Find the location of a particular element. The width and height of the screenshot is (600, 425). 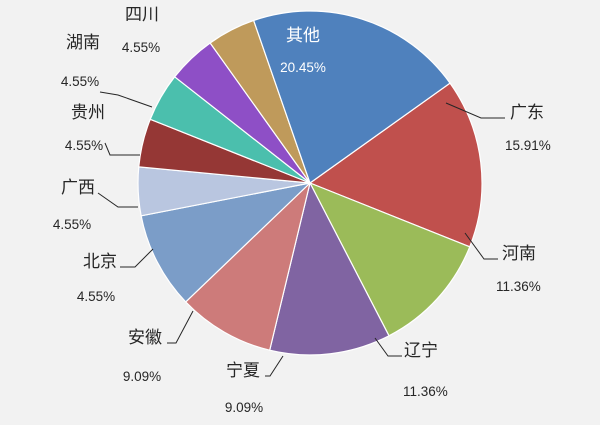

slice-percent-label: 20.45% is located at coordinates (303, 67).